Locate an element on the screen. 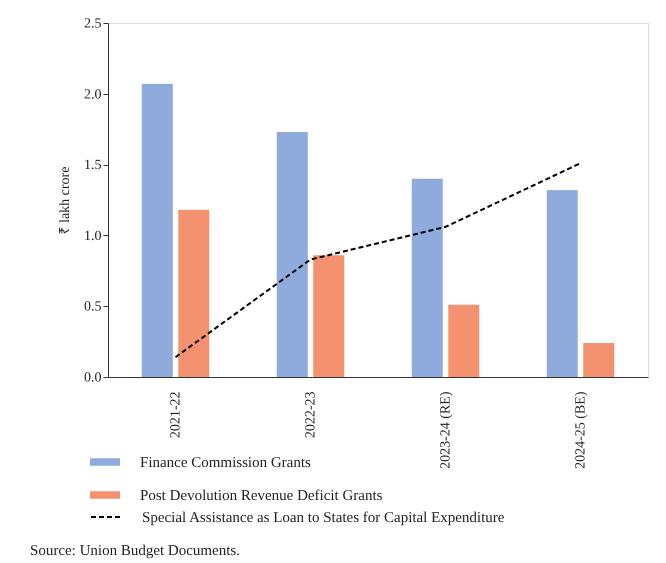 This screenshot has height=563, width=666. x-tick-label: 2022-23 is located at coordinates (311, 415).